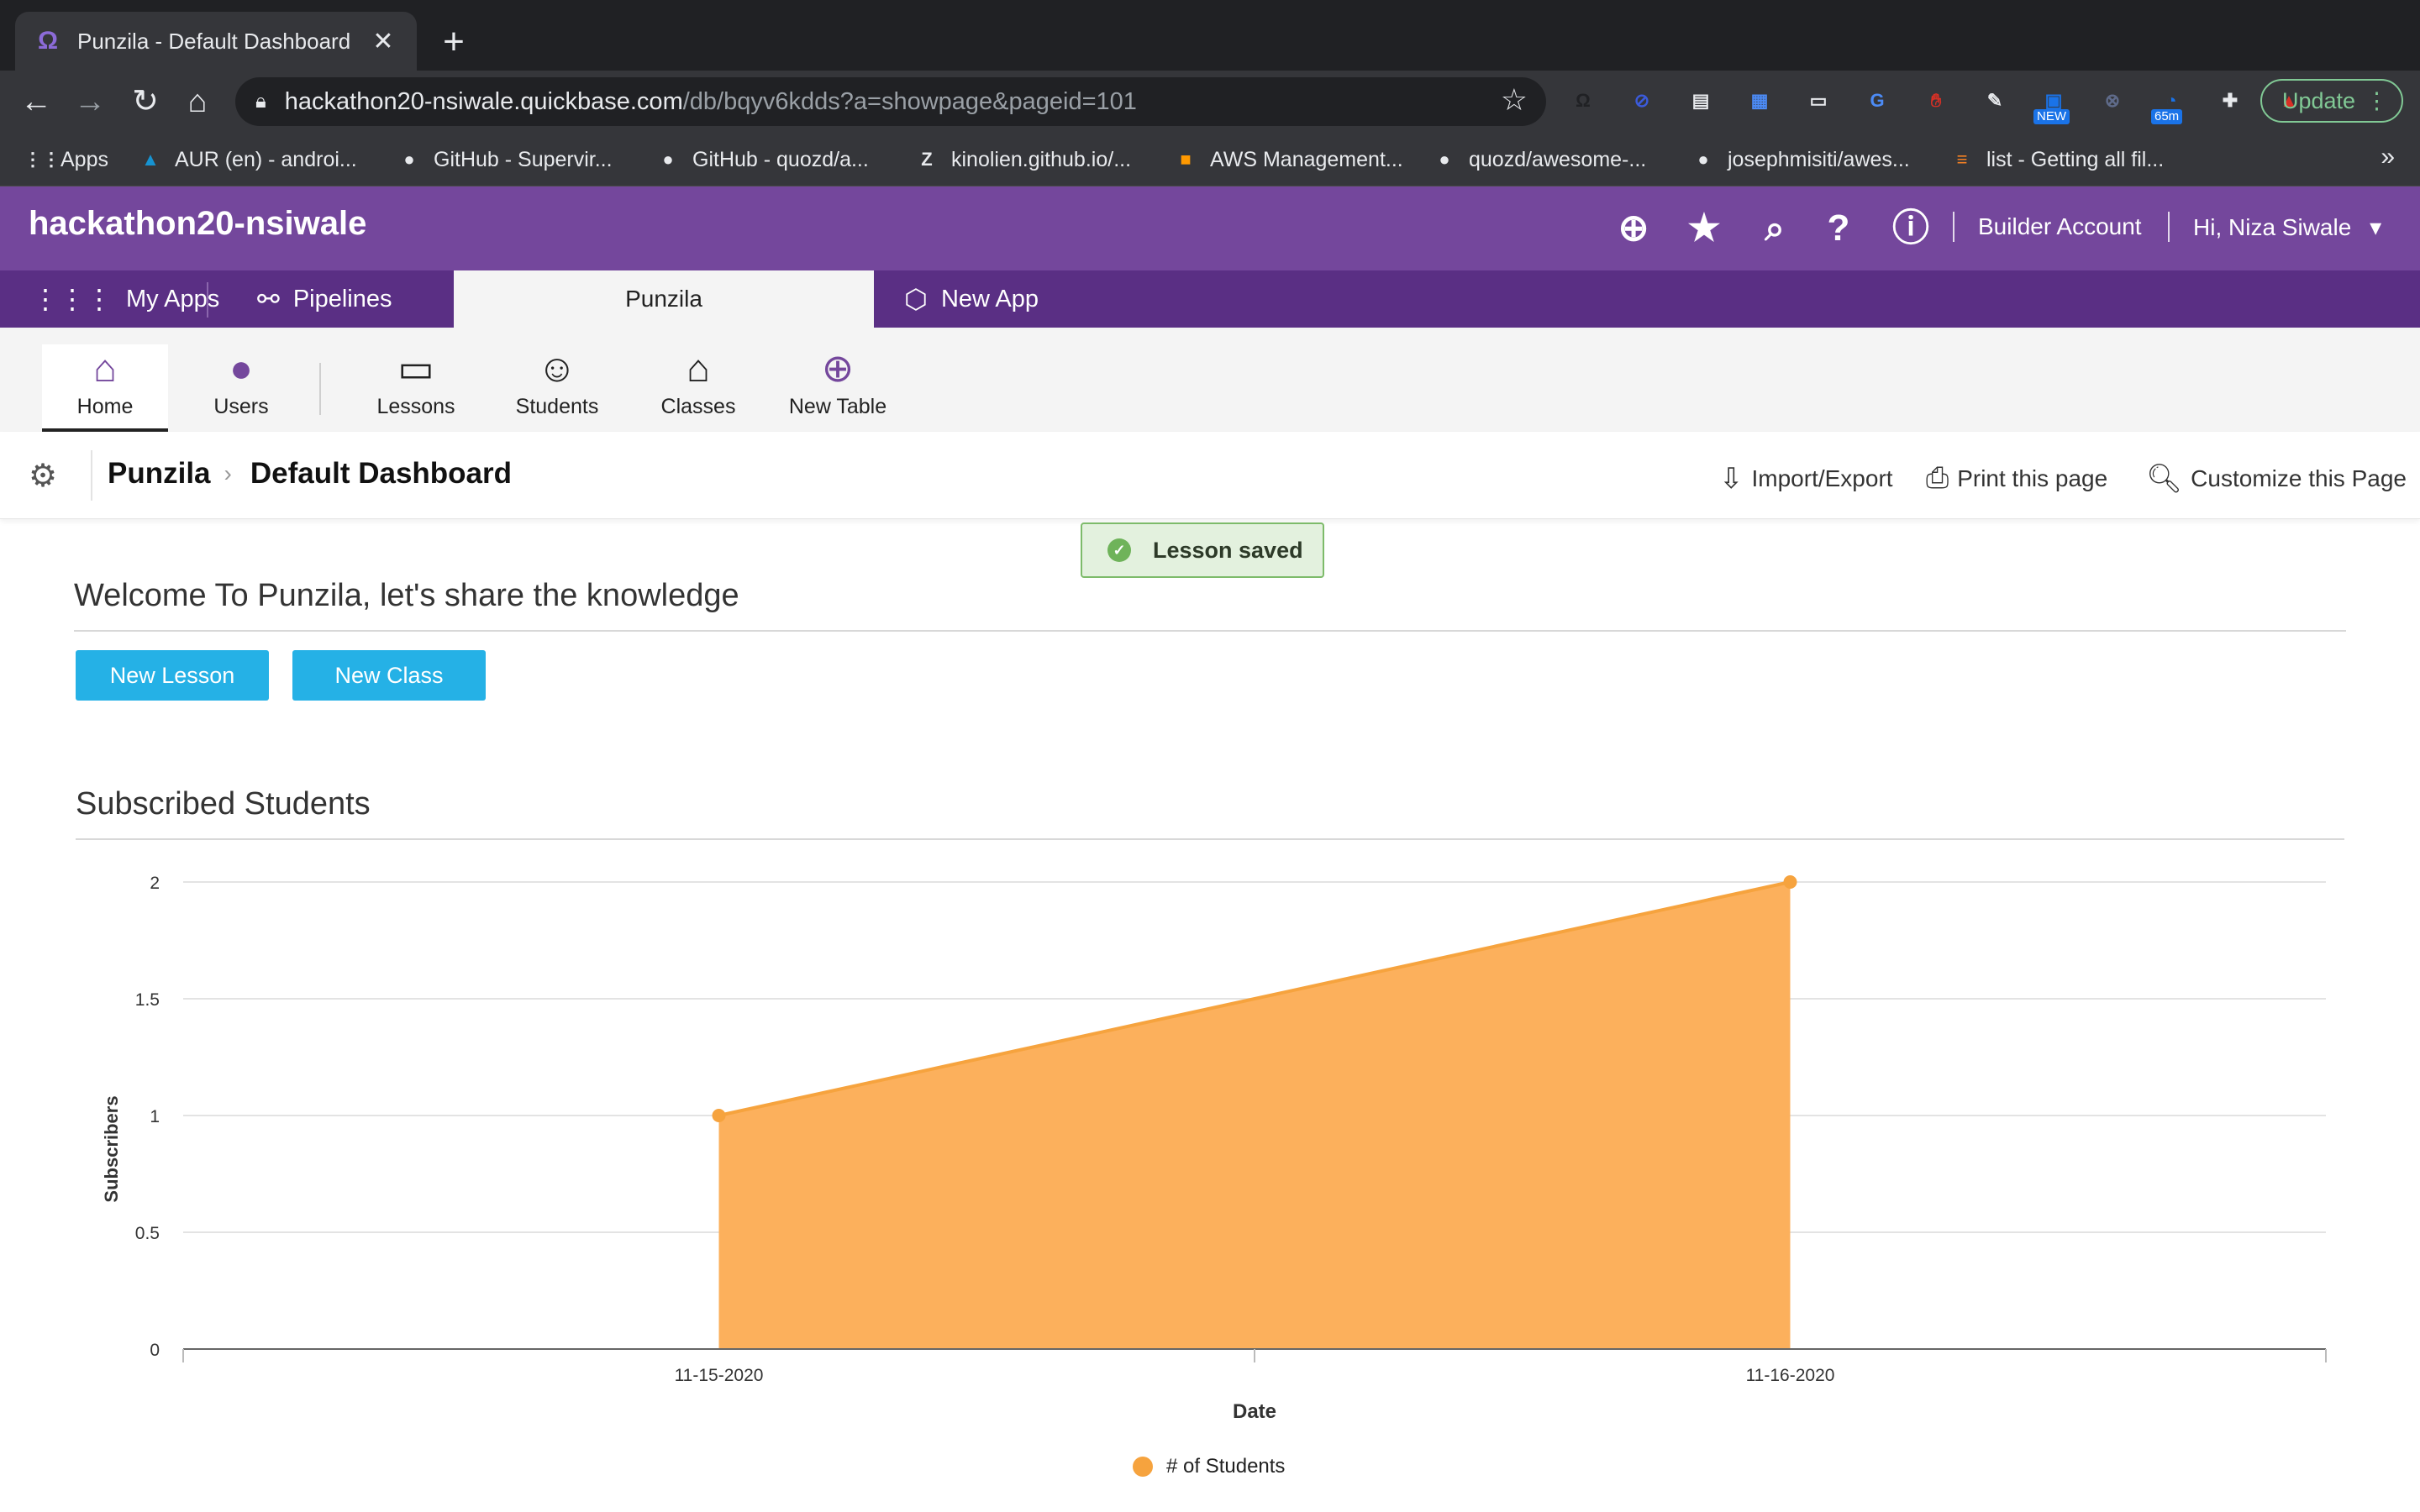  I want to click on check-circle-icon: ✓, so click(1119, 550).